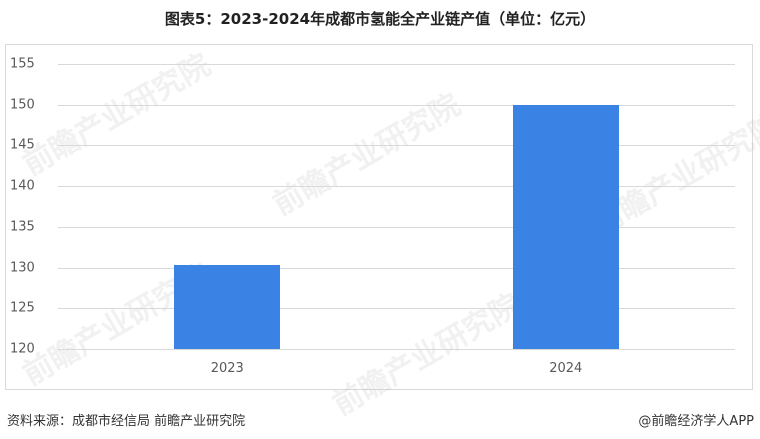 This screenshot has height=439, width=760. Describe the element at coordinates (22, 105) in the screenshot. I see `y-tick-label: 150` at that location.